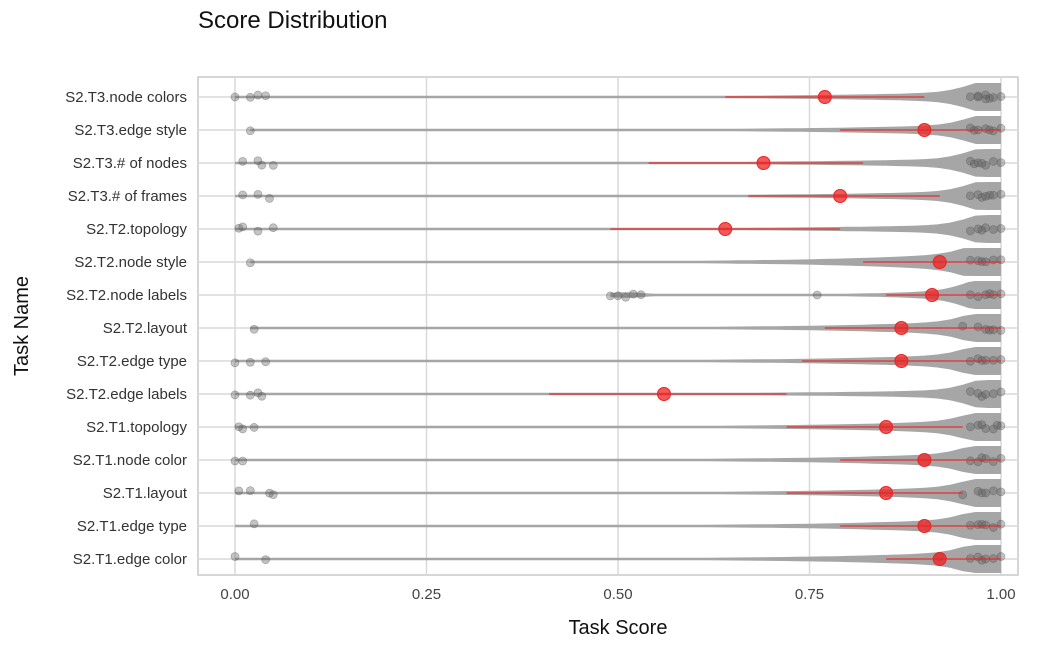  What do you see at coordinates (1000, 594) in the screenshot?
I see `x-tick-label: 1.00` at bounding box center [1000, 594].